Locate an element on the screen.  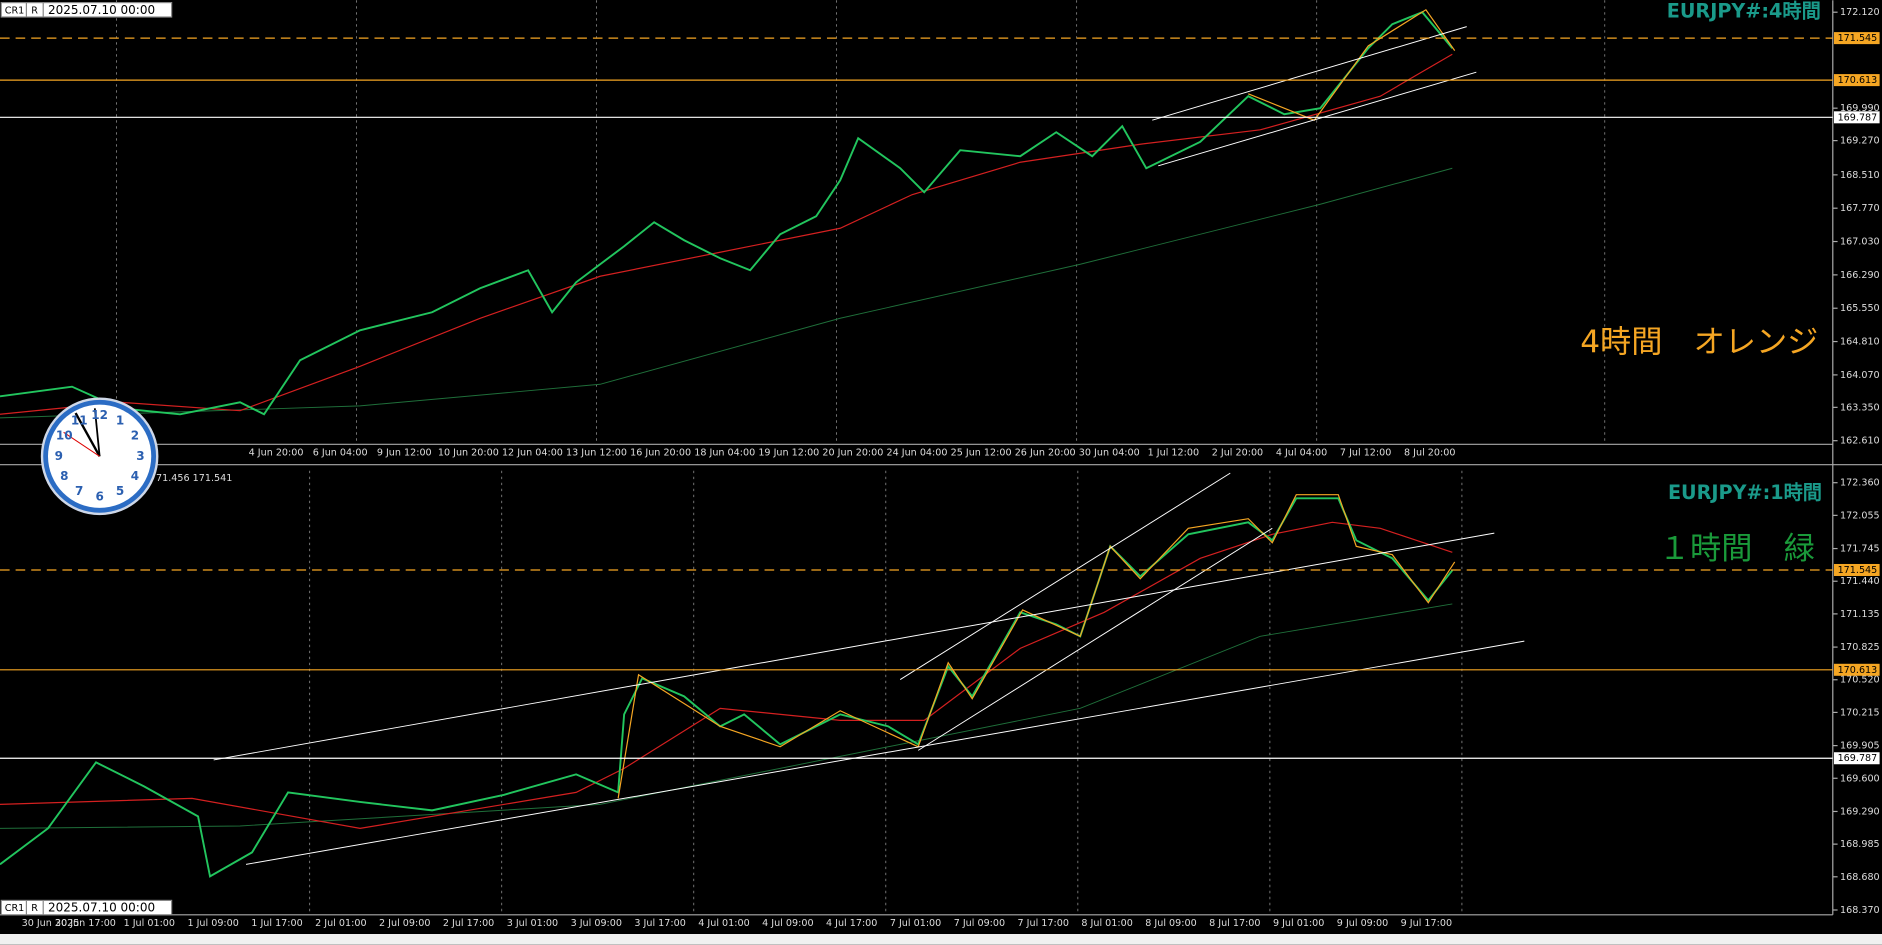
time-label: 20 Jun 20:00 is located at coordinates (852, 453).